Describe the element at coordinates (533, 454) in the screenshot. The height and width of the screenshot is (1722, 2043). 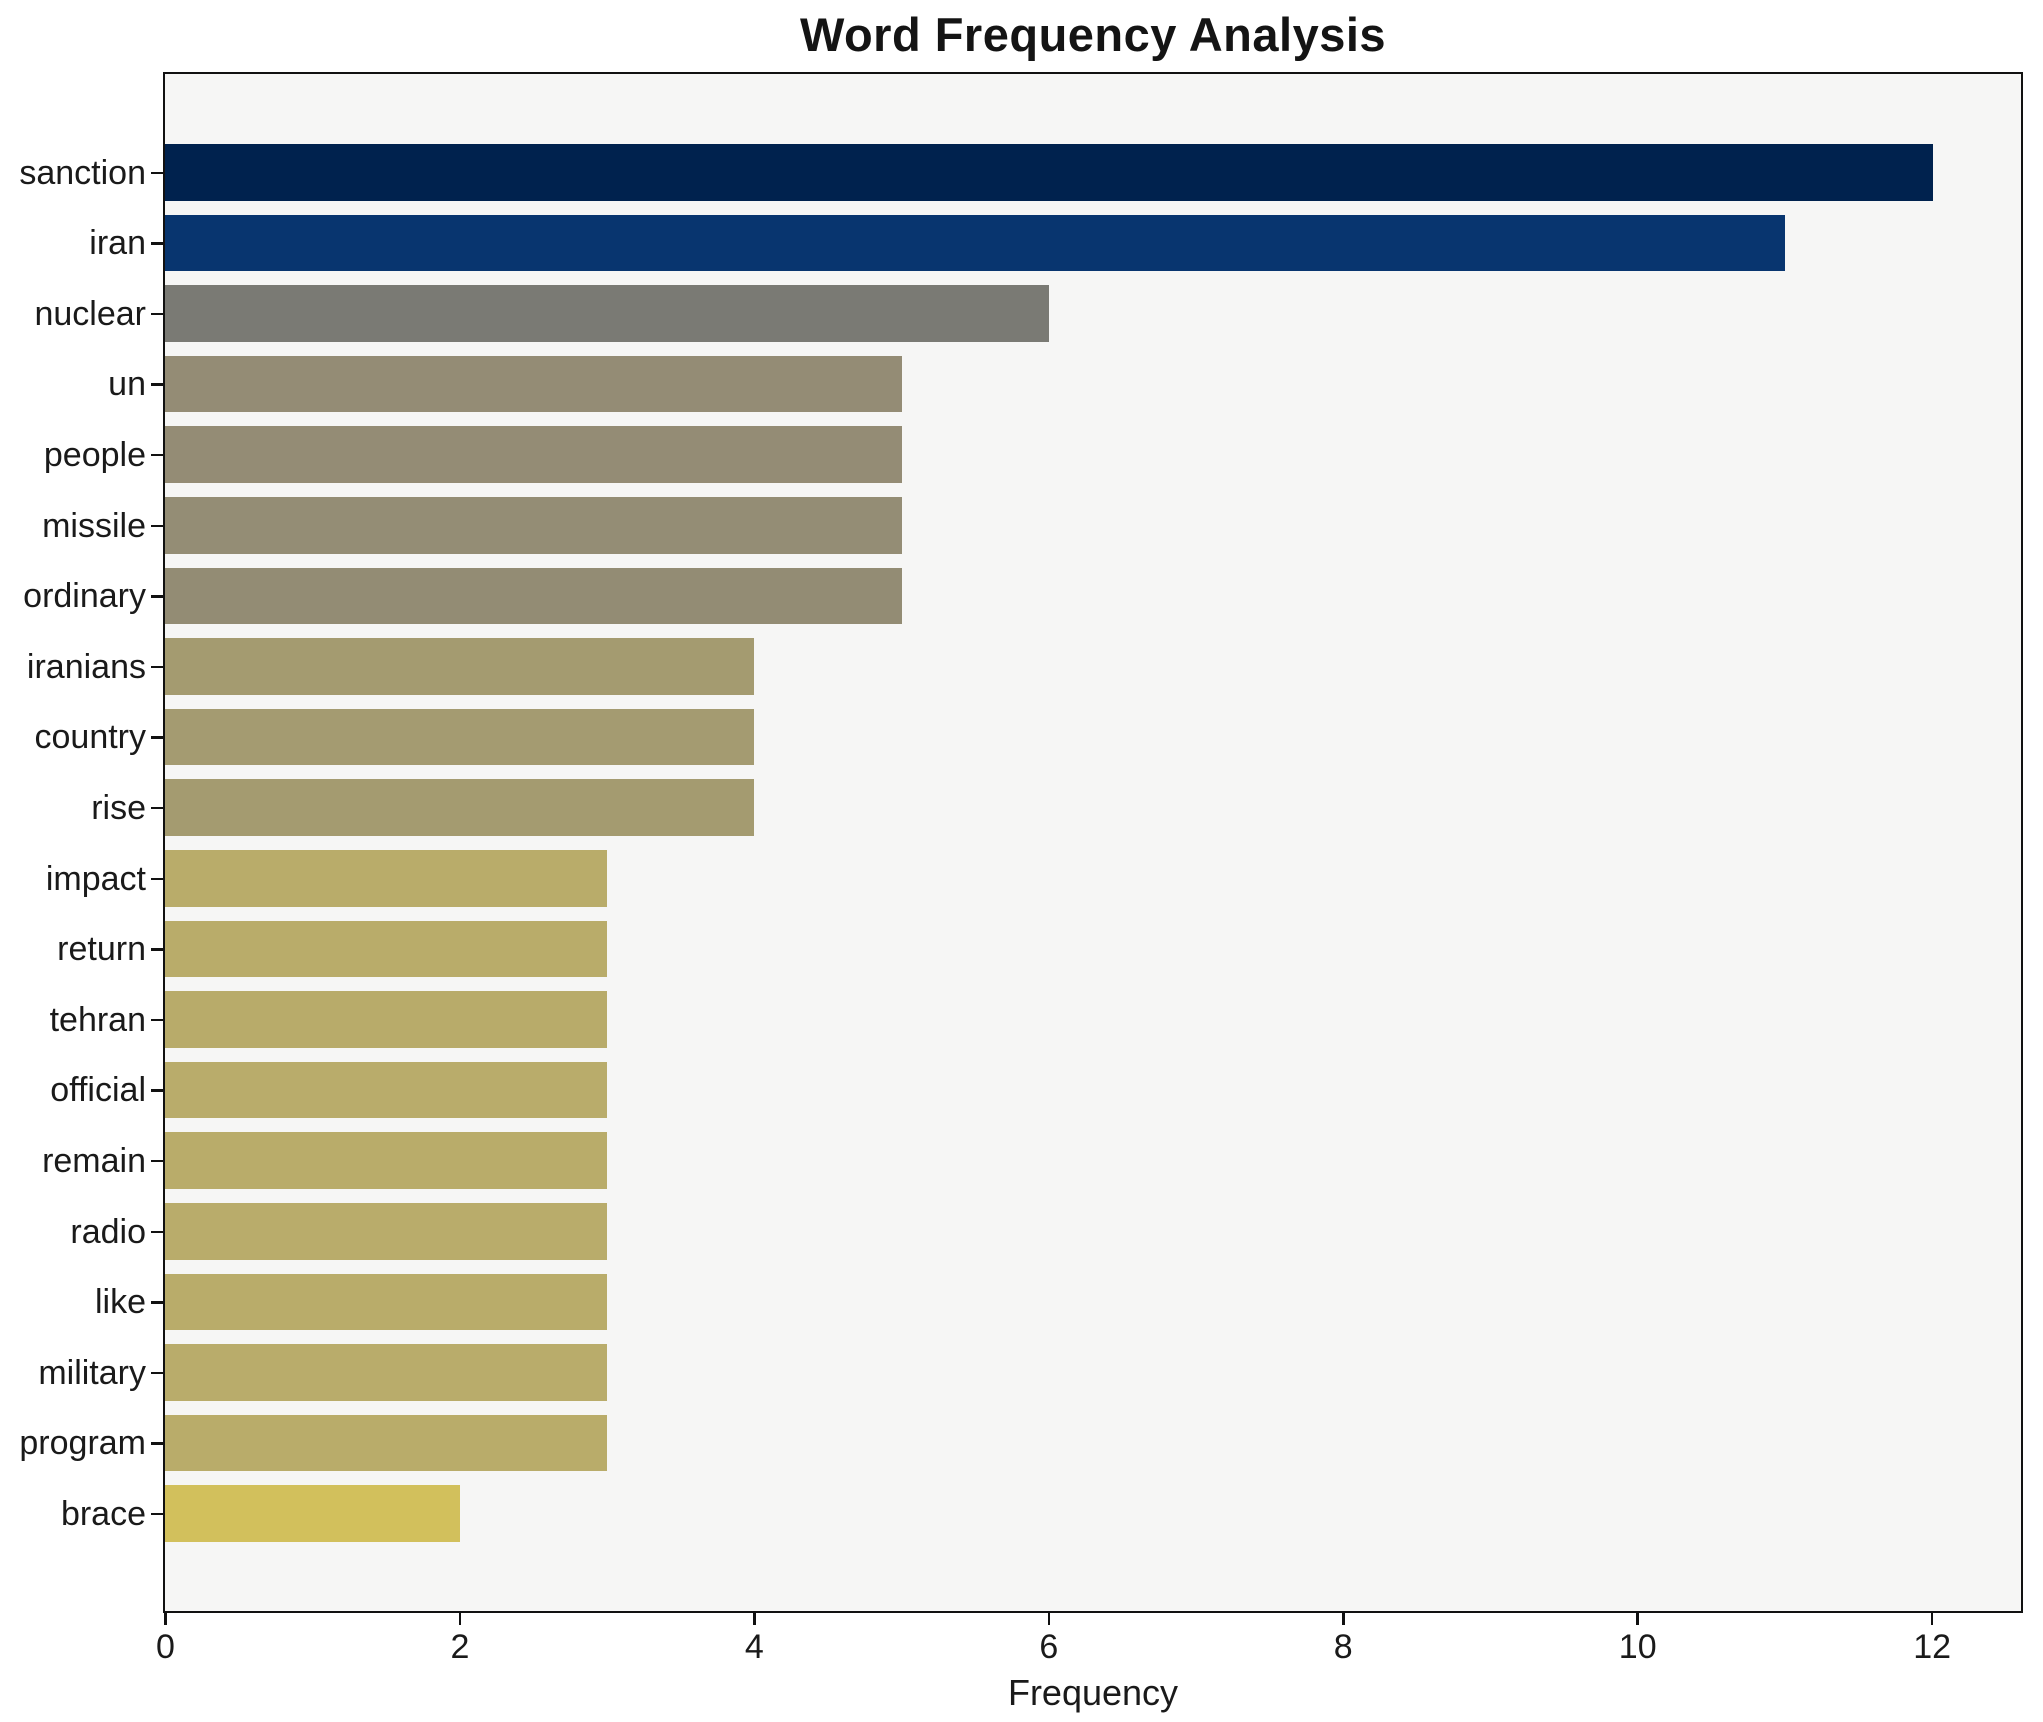
I see `bar-people` at that location.